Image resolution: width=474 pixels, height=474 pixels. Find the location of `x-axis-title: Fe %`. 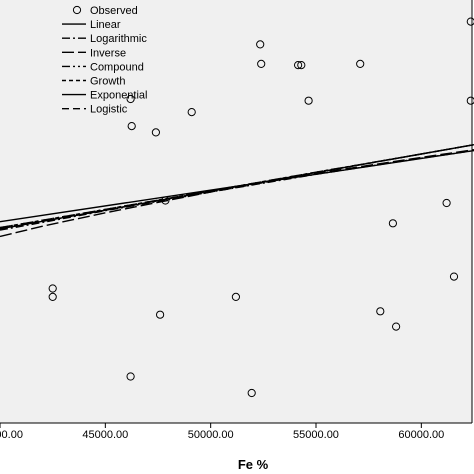

x-axis-title: Fe % is located at coordinates (253, 464).